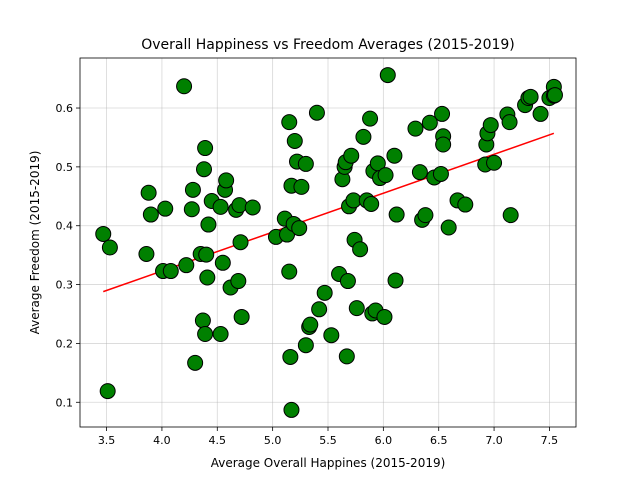  Describe the element at coordinates (384, 440) in the screenshot. I see `x-tick-label: 6.0` at that location.